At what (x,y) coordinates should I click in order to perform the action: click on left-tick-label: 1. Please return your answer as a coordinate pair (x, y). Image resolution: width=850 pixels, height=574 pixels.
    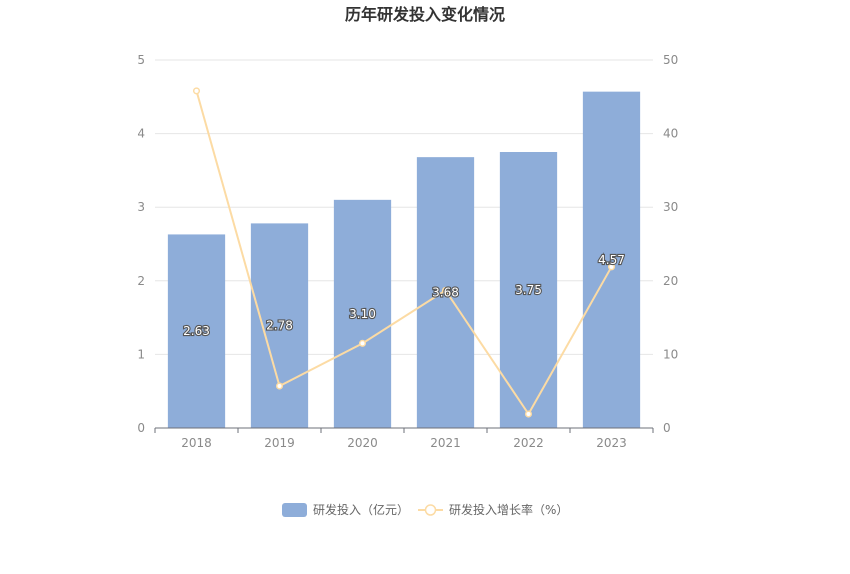
    Looking at the image, I should click on (141, 354).